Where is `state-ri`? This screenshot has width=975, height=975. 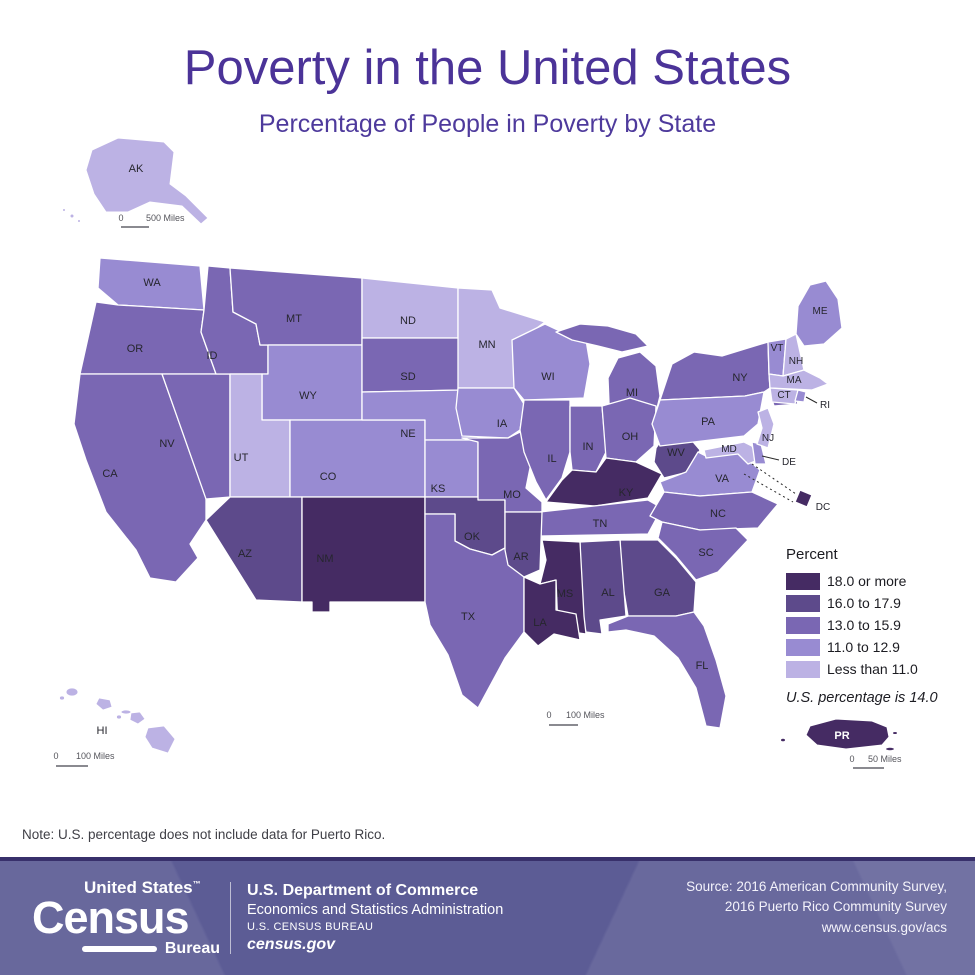 state-ri is located at coordinates (800, 396).